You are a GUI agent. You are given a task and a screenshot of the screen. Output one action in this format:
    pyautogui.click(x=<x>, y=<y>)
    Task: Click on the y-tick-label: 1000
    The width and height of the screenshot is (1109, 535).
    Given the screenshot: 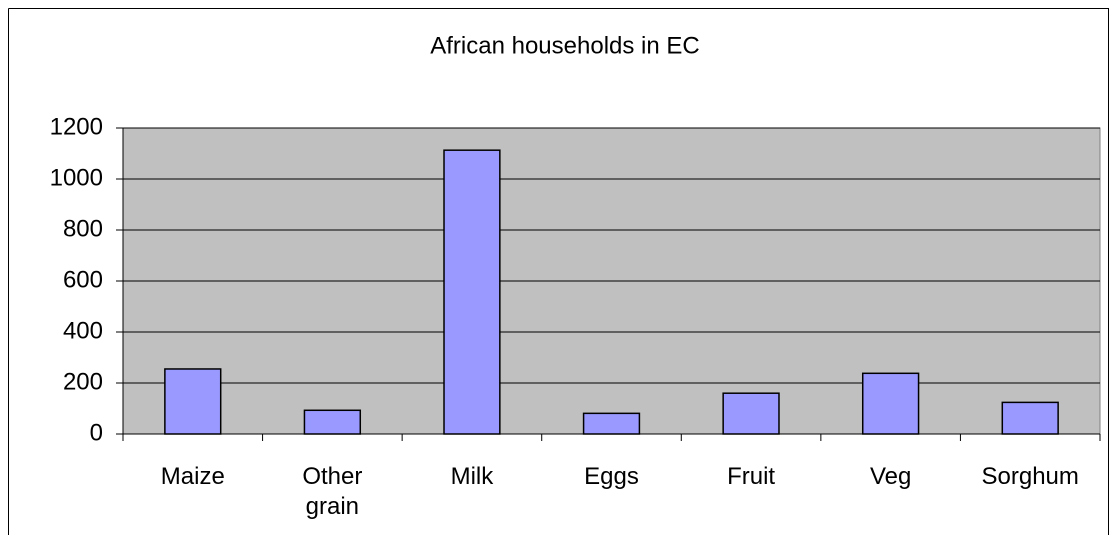 What is the action you would take?
    pyautogui.click(x=76, y=177)
    